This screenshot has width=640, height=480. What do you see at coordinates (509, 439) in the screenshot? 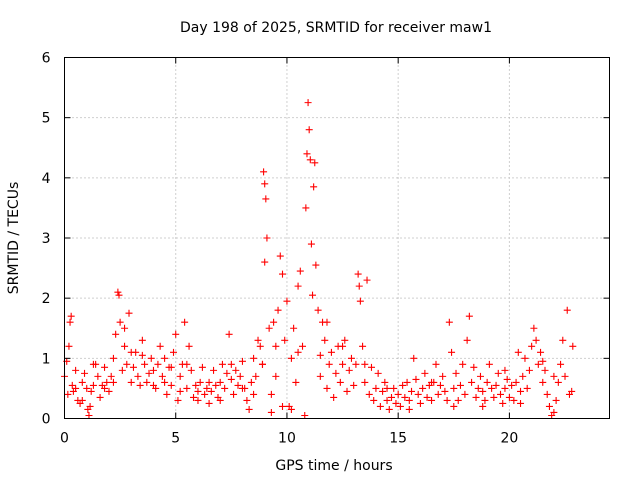
I see `x-tick-label: 20` at bounding box center [509, 439].